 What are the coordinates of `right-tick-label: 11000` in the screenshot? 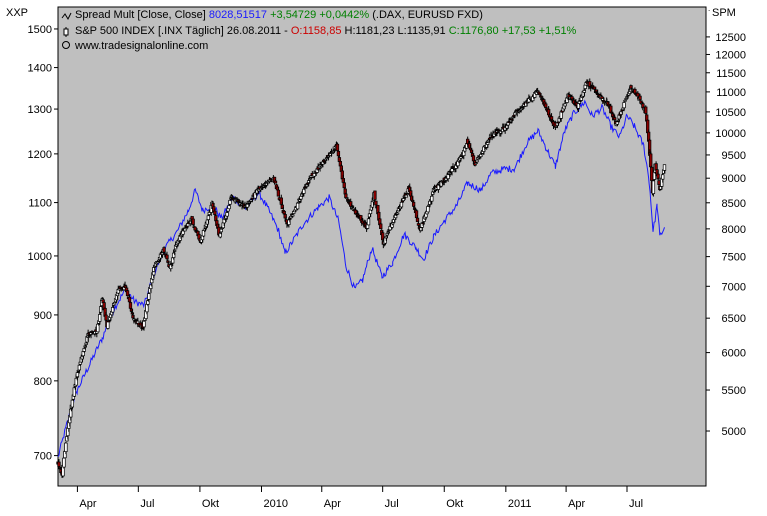 It's located at (731, 93).